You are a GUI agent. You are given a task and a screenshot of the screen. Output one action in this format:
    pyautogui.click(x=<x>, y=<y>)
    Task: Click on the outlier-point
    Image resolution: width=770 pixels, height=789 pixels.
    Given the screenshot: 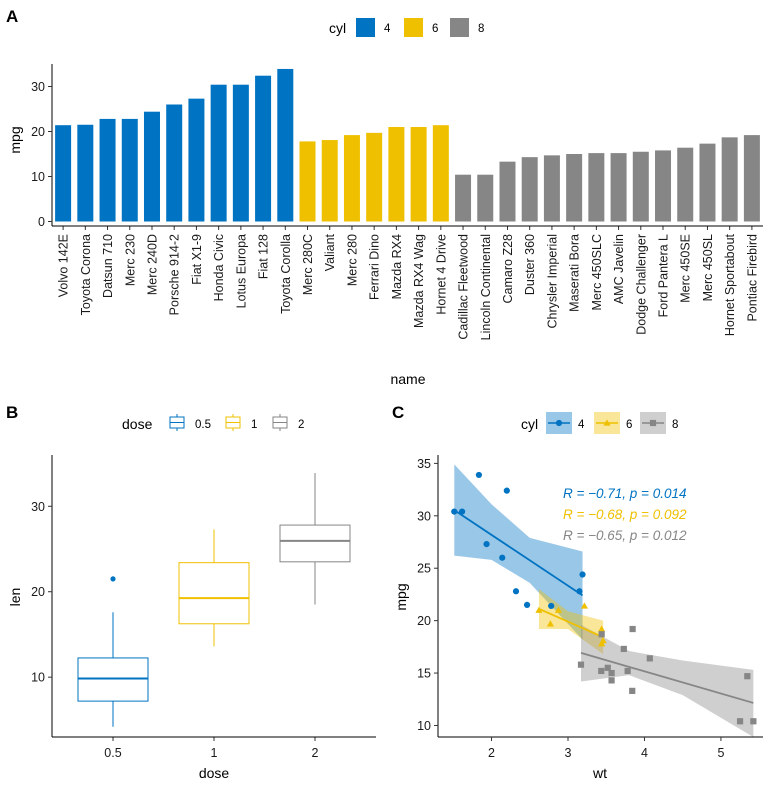 What is the action you would take?
    pyautogui.click(x=113, y=579)
    